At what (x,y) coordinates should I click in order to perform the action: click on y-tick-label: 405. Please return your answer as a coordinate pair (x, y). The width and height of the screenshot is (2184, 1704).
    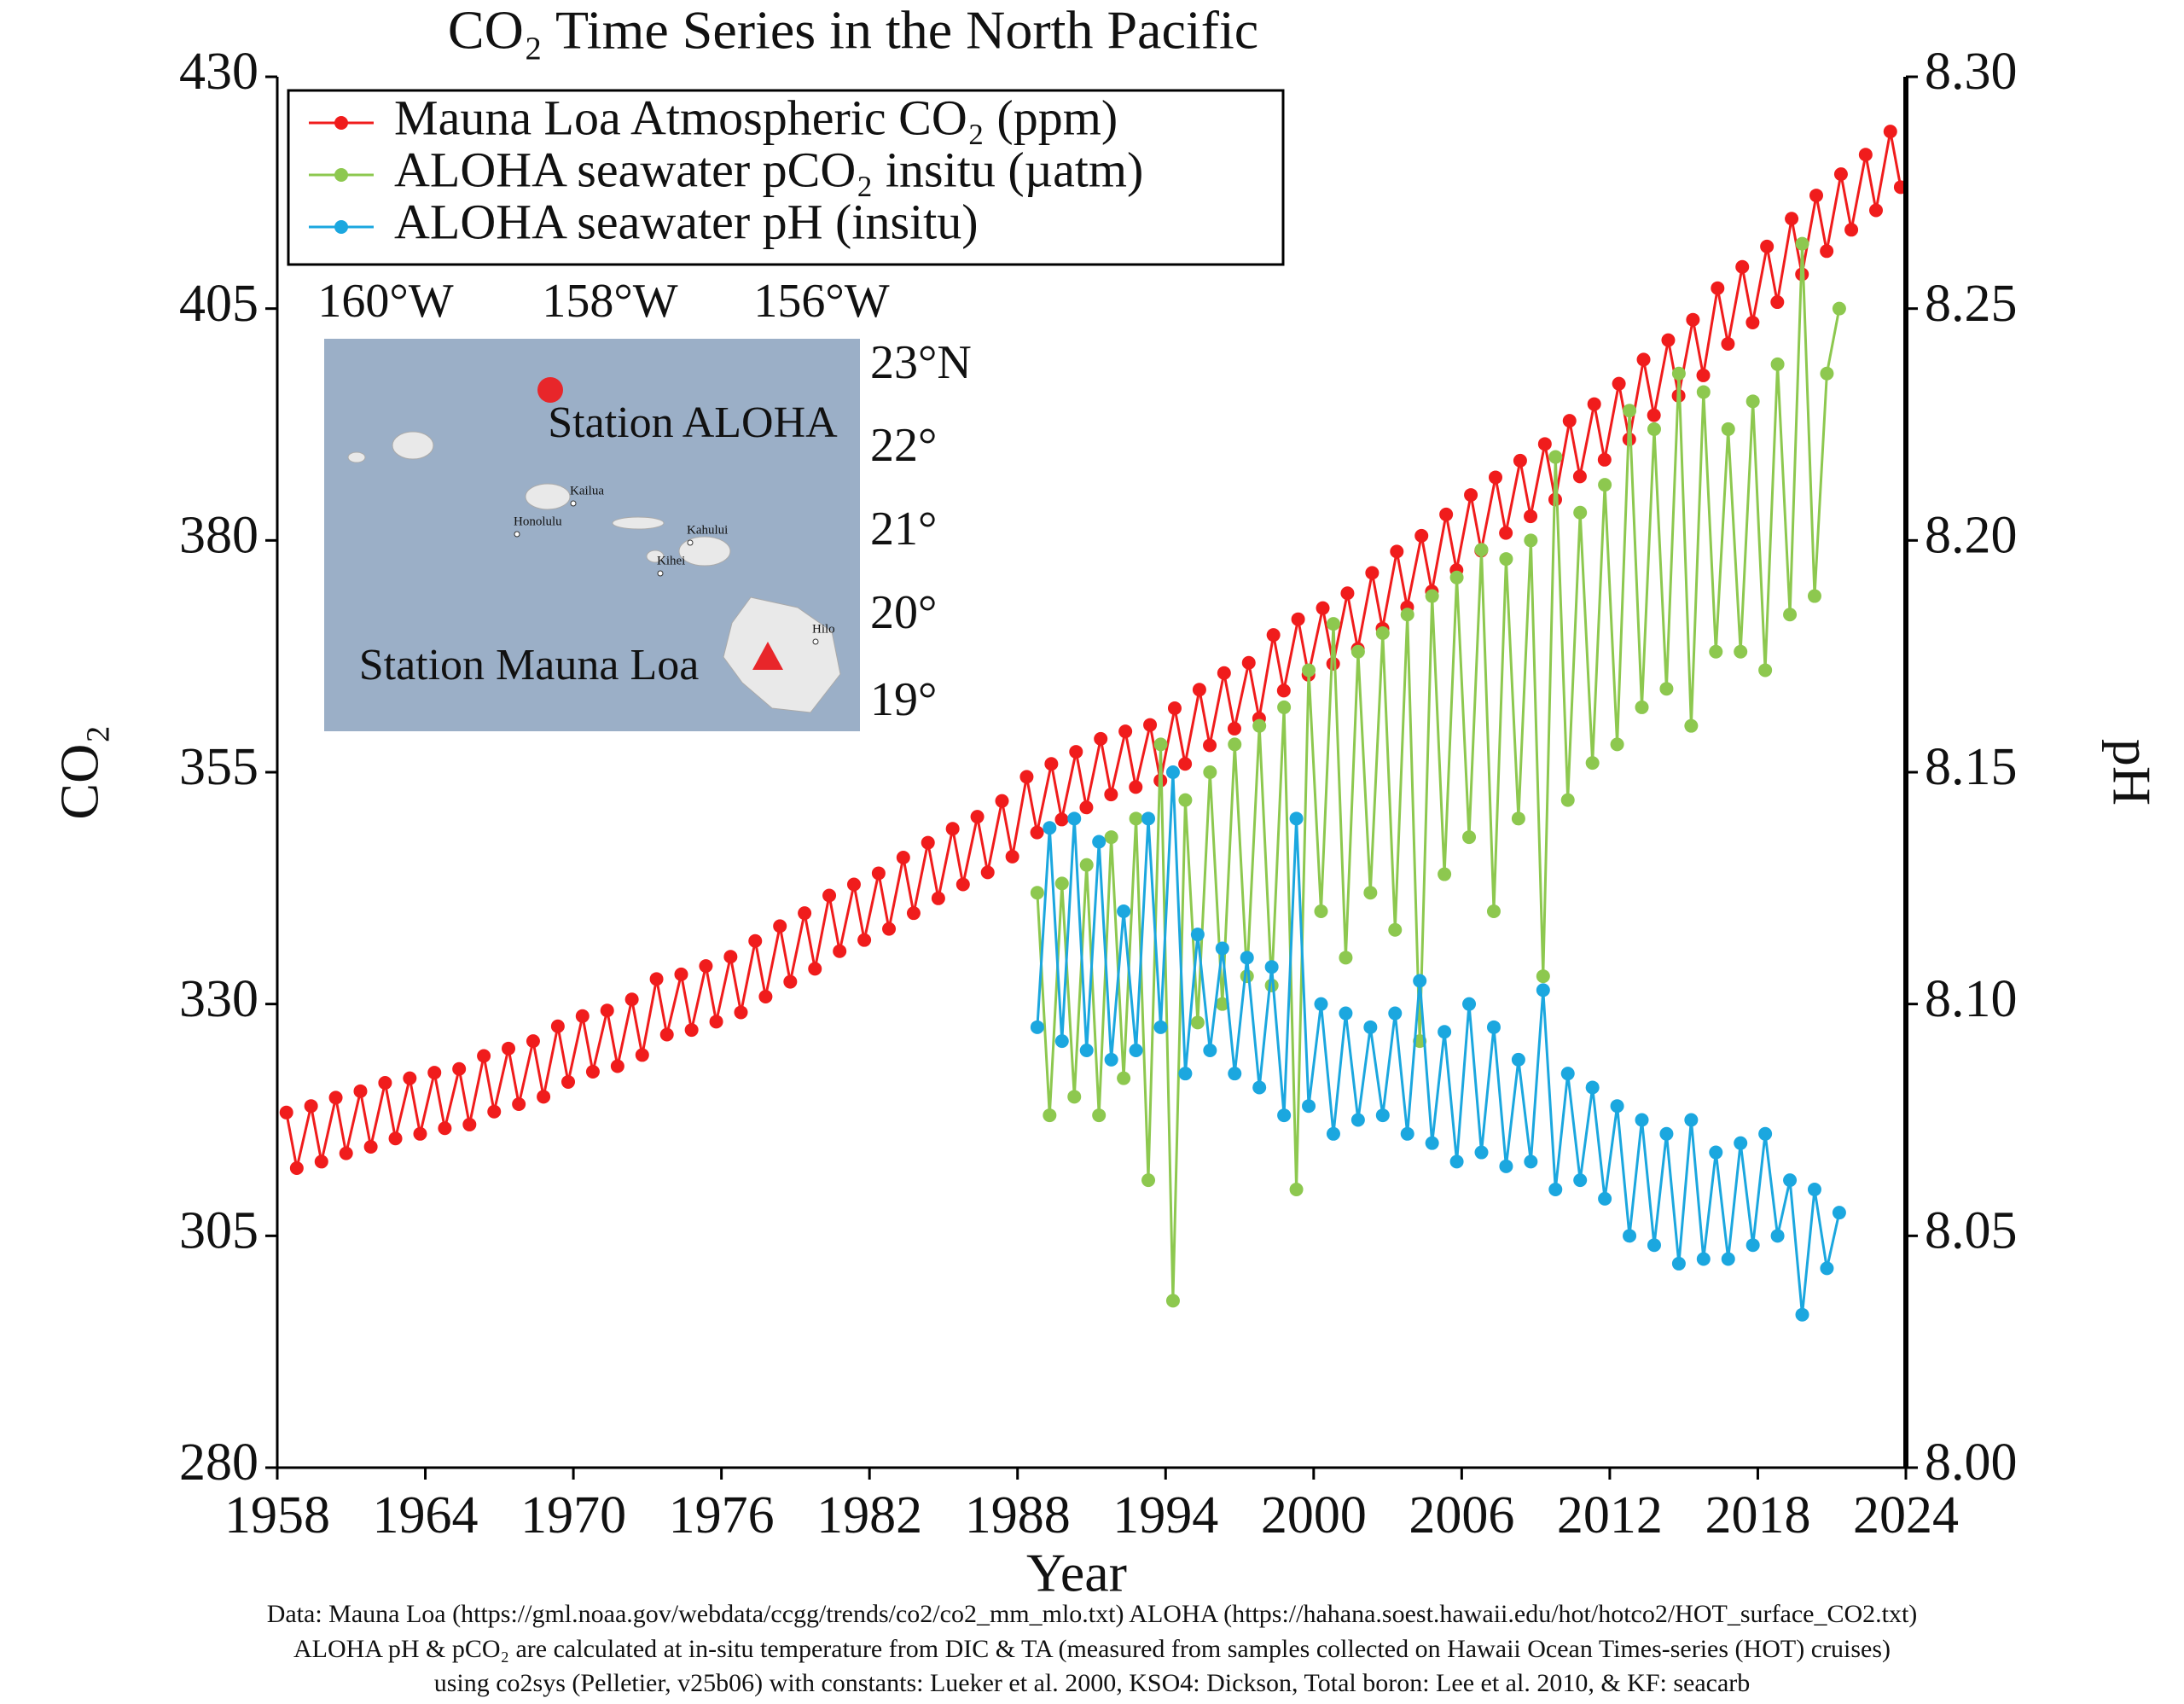
    Looking at the image, I should click on (218, 304).